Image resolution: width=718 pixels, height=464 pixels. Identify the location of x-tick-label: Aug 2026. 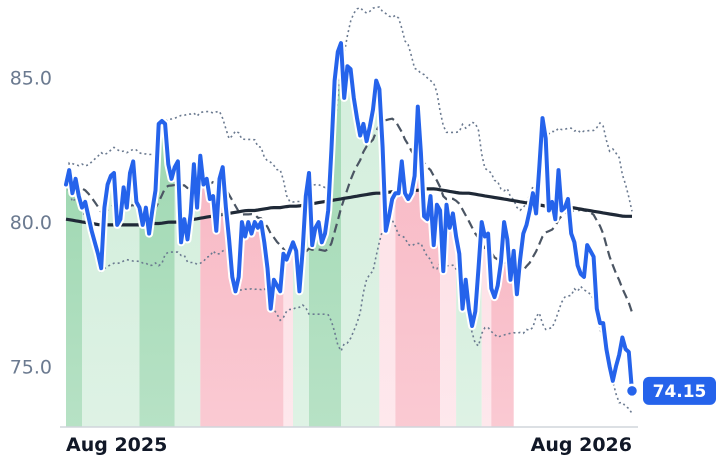
(581, 445).